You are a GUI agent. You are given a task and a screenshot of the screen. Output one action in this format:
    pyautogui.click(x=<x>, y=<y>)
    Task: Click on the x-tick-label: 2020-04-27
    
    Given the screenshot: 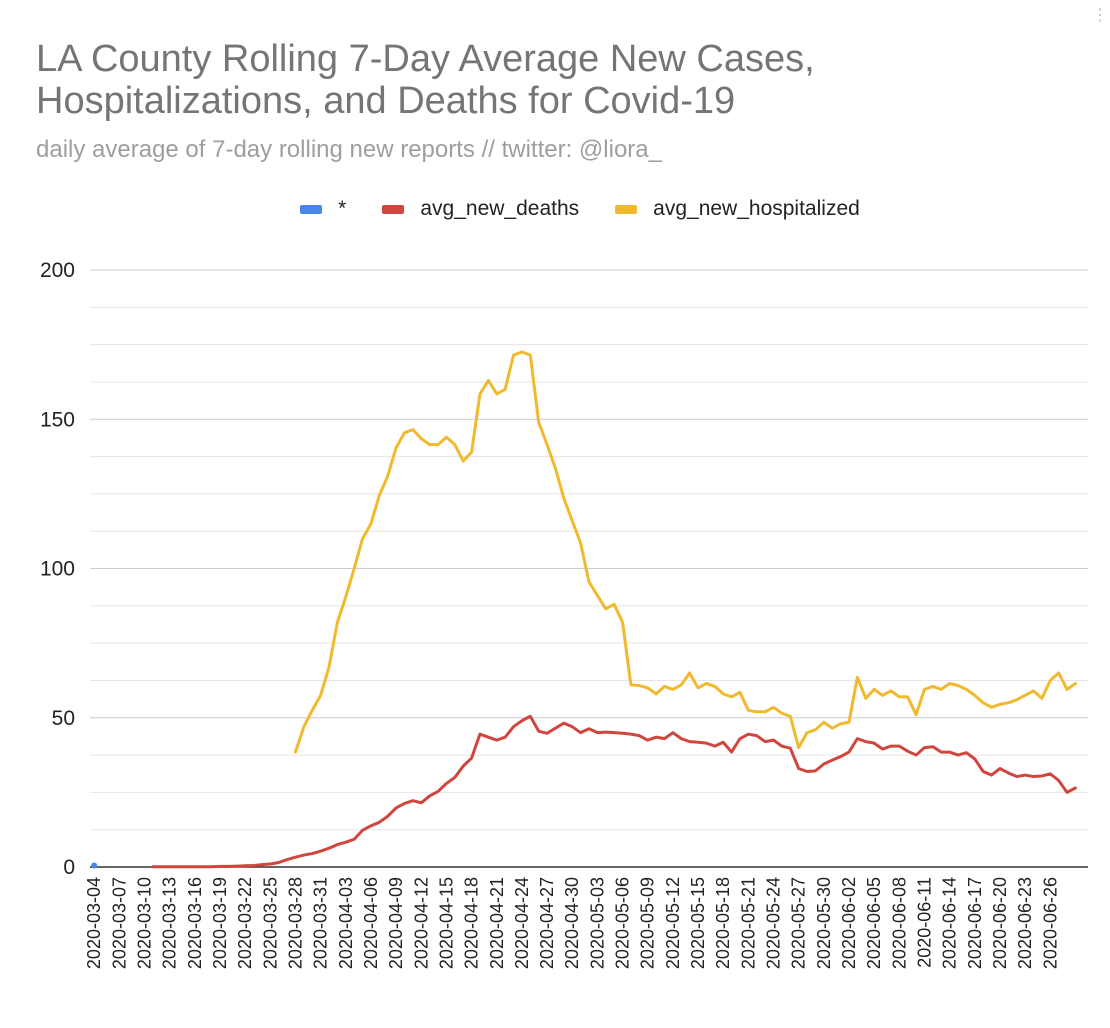 What is the action you would take?
    pyautogui.click(x=547, y=923)
    